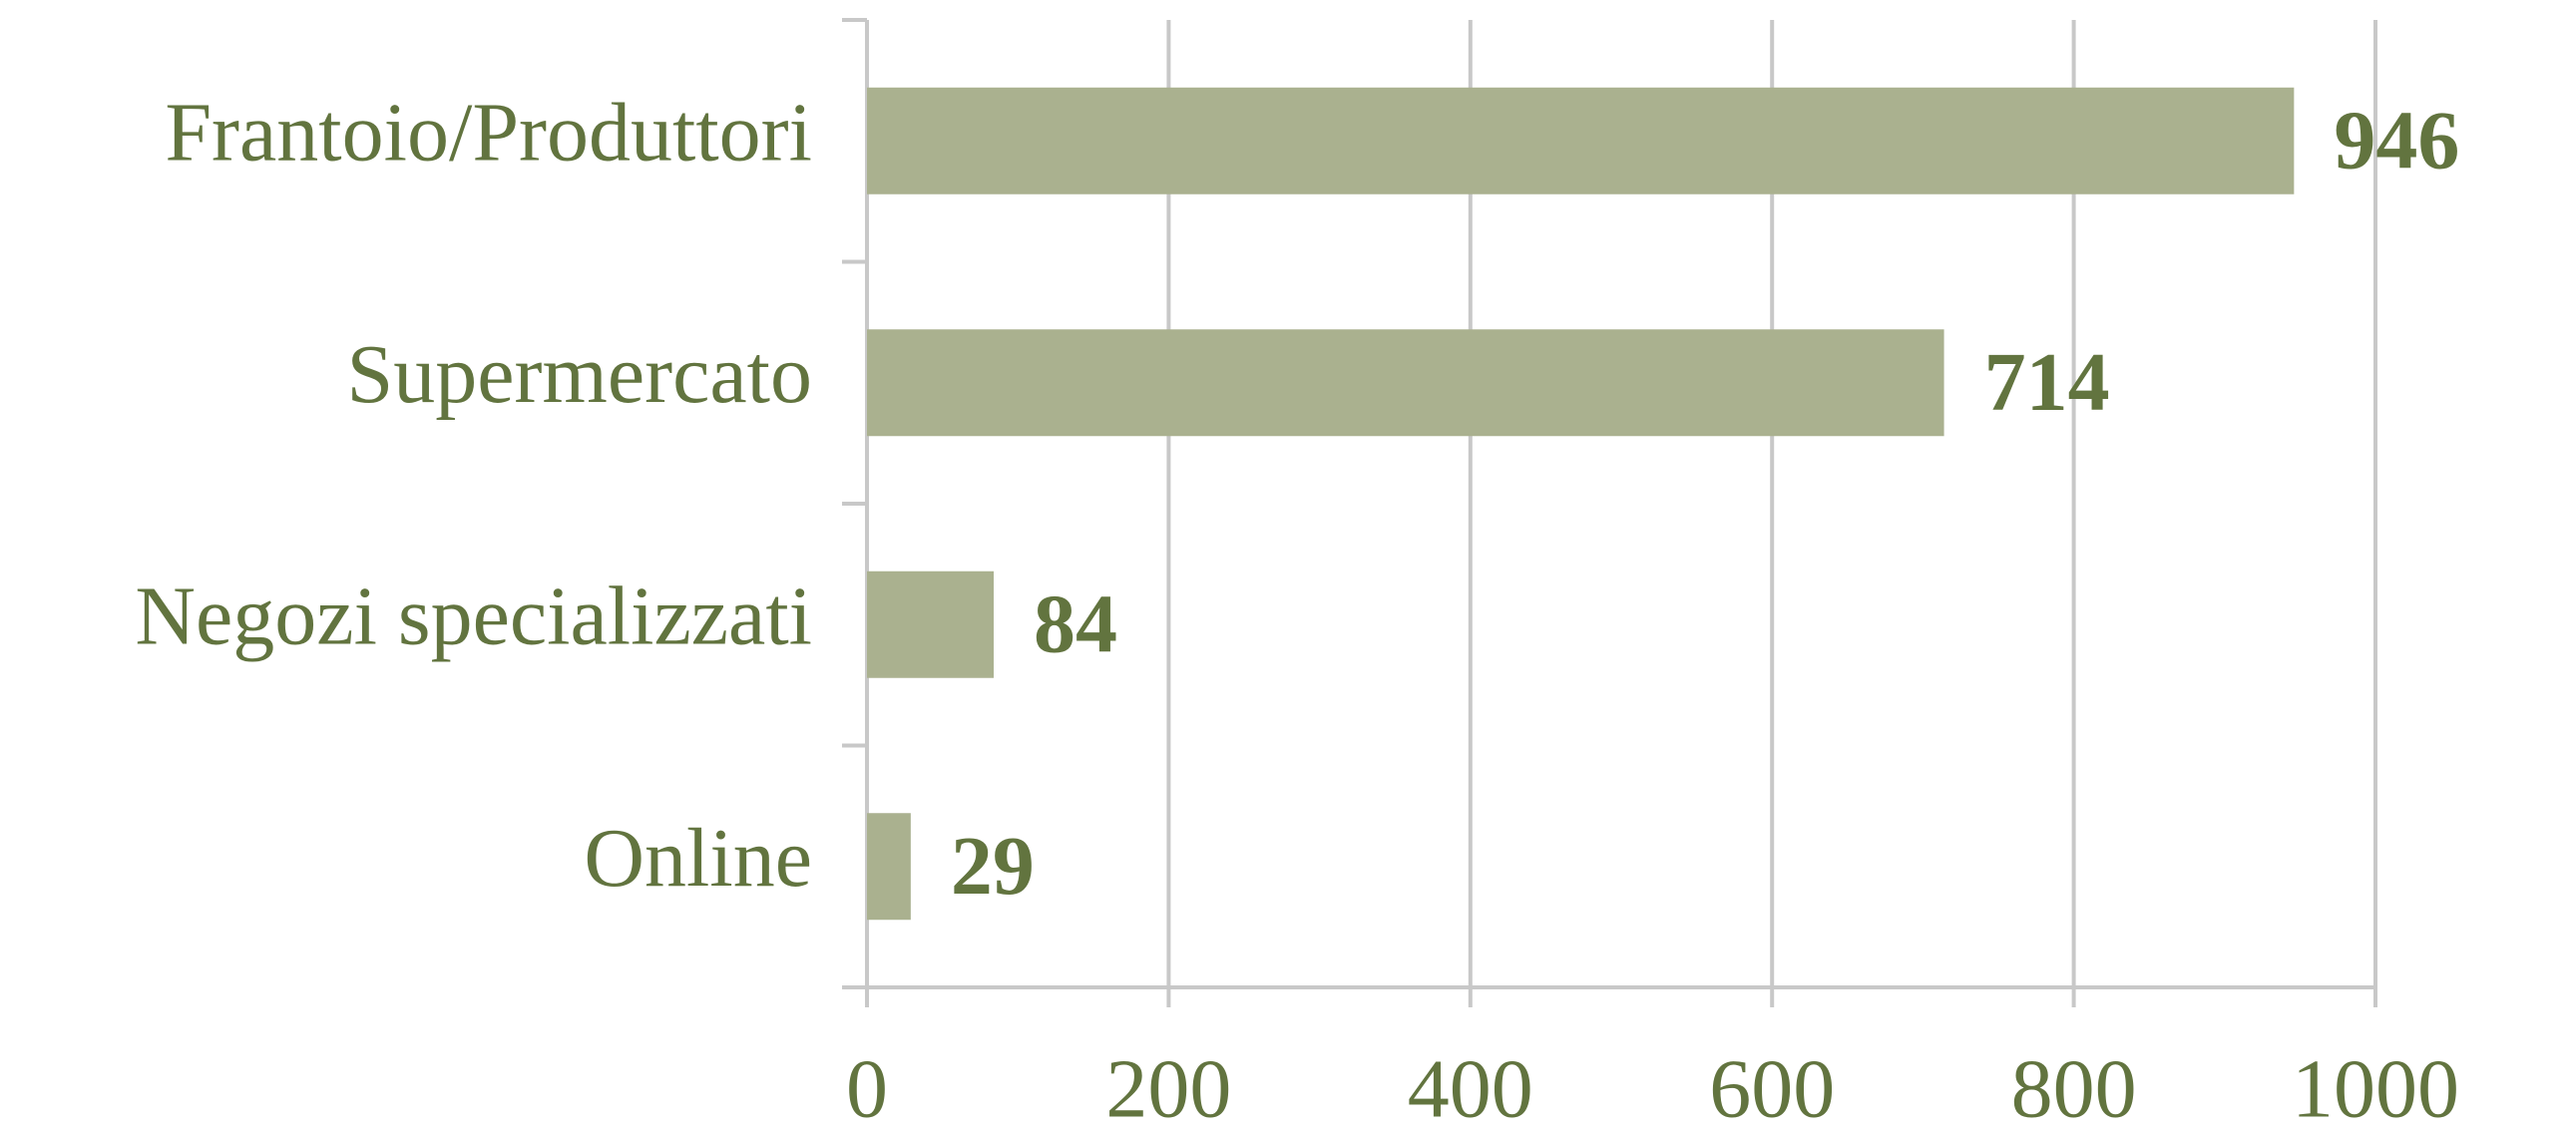 The image size is (2576, 1135). I want to click on x-tick-label: 600, so click(1772, 1088).